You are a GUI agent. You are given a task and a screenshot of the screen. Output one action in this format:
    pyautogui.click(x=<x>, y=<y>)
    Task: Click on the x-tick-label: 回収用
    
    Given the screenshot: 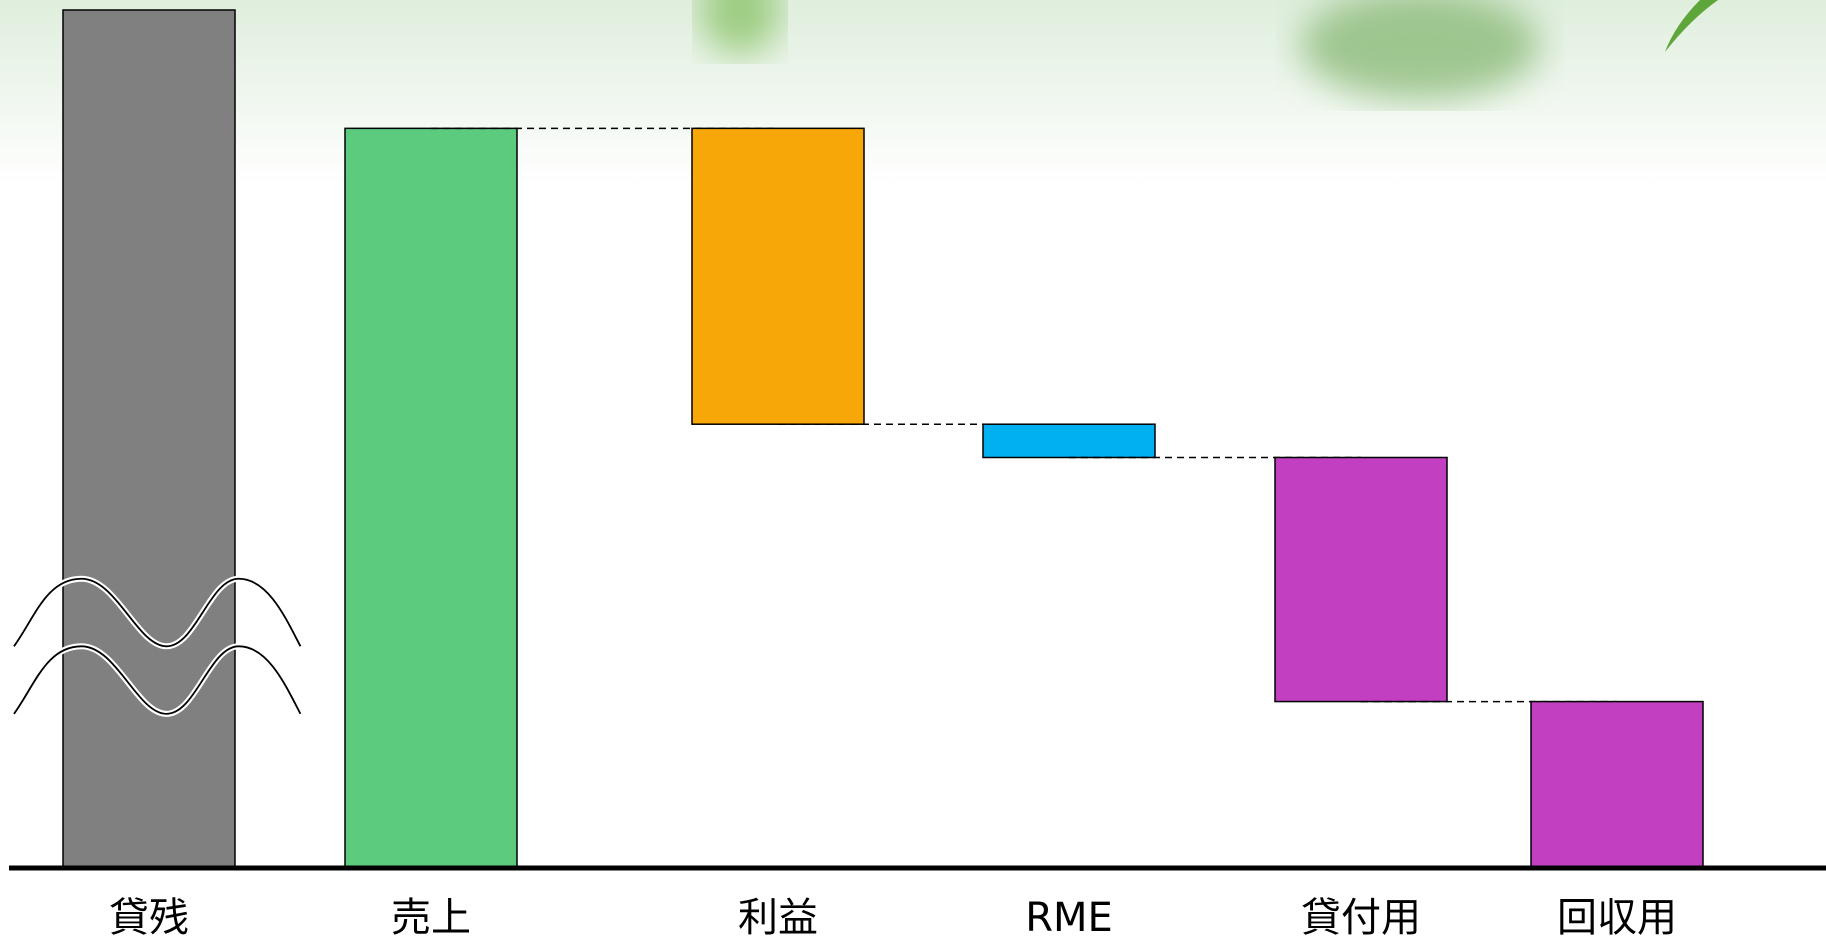 What is the action you would take?
    pyautogui.click(x=1617, y=918)
    